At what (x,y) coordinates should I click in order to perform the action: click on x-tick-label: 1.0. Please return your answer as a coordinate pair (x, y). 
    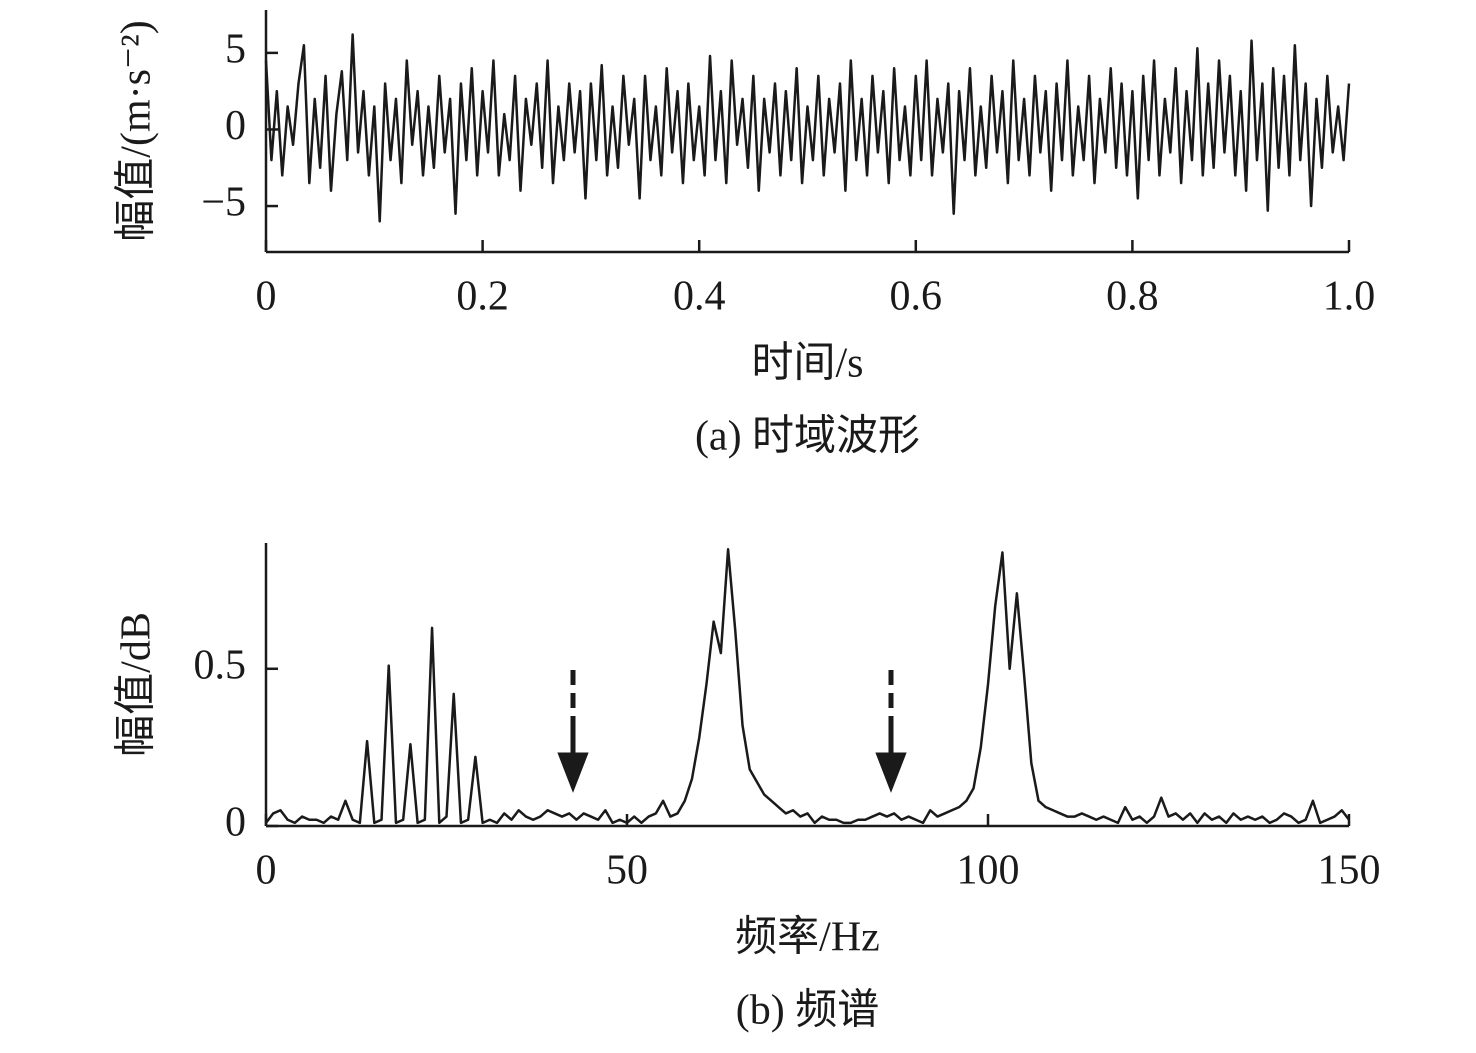
    Looking at the image, I should click on (1349, 297).